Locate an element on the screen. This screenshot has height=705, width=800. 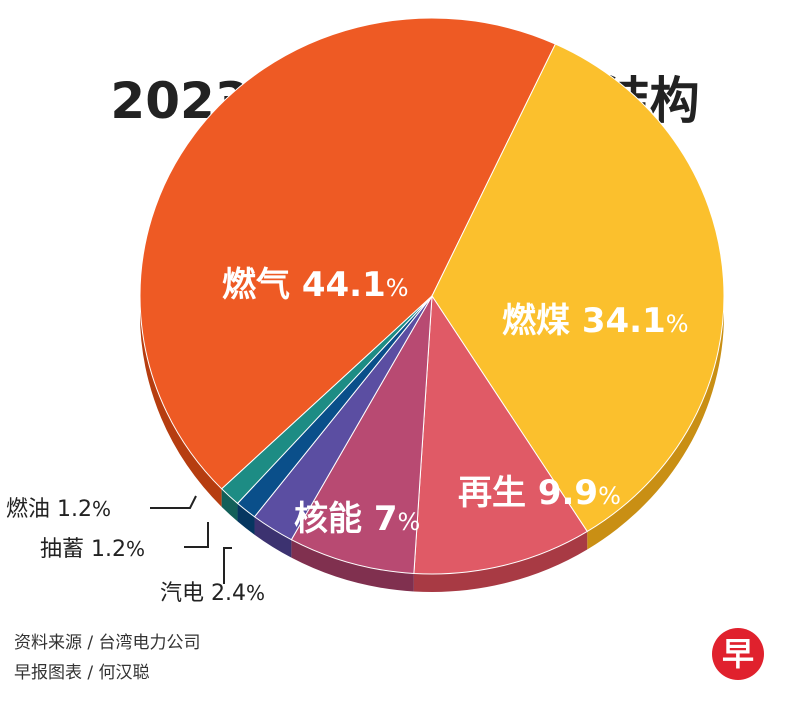
leader-cogen is located at coordinates (227, 565).